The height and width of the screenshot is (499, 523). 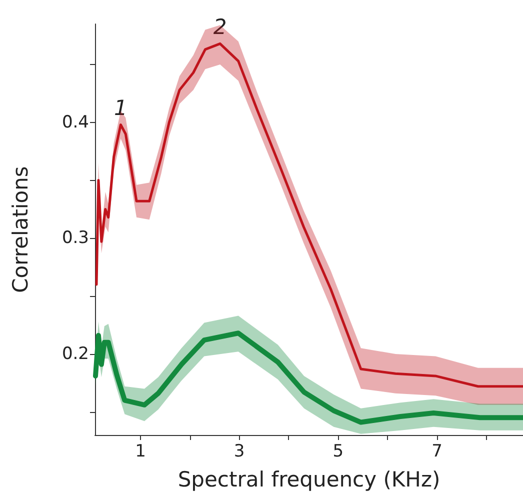 I want to click on y-axis-title: Correlations, so click(x=20, y=229).